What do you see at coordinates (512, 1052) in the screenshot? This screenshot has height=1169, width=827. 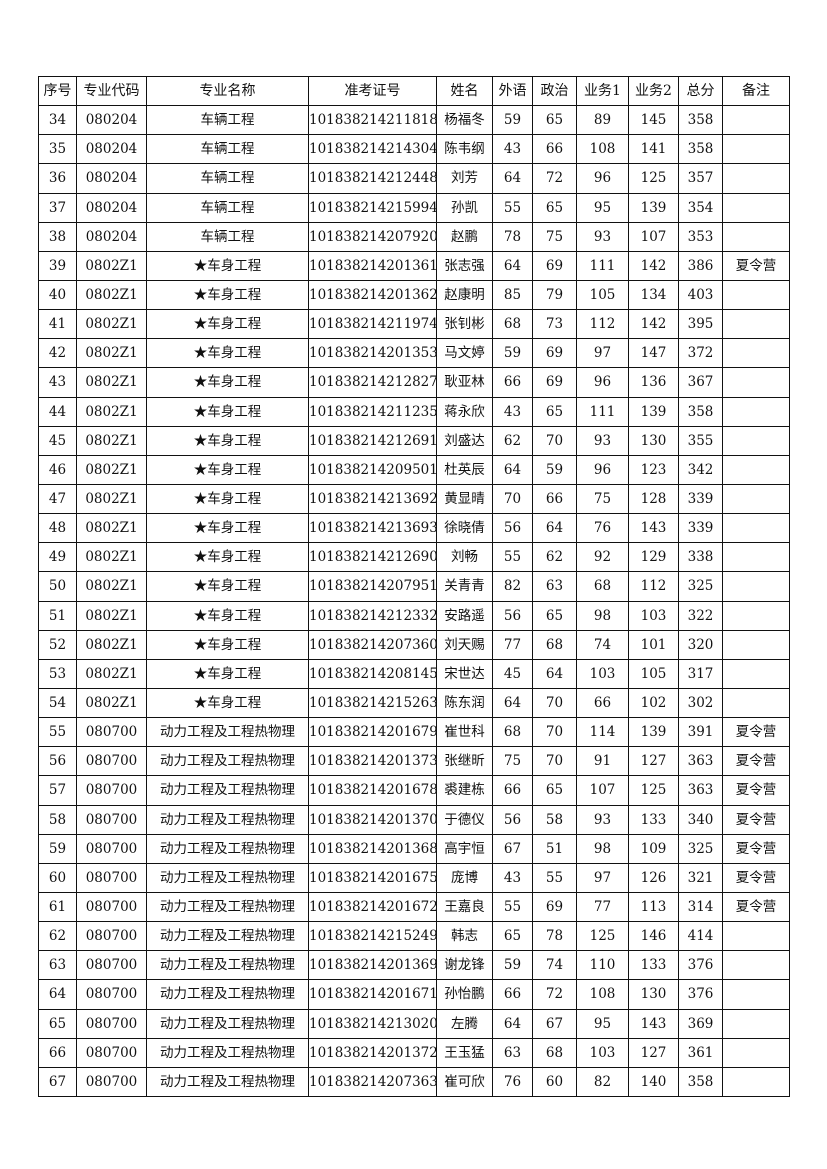 I see `cell-foreign-language: 63` at bounding box center [512, 1052].